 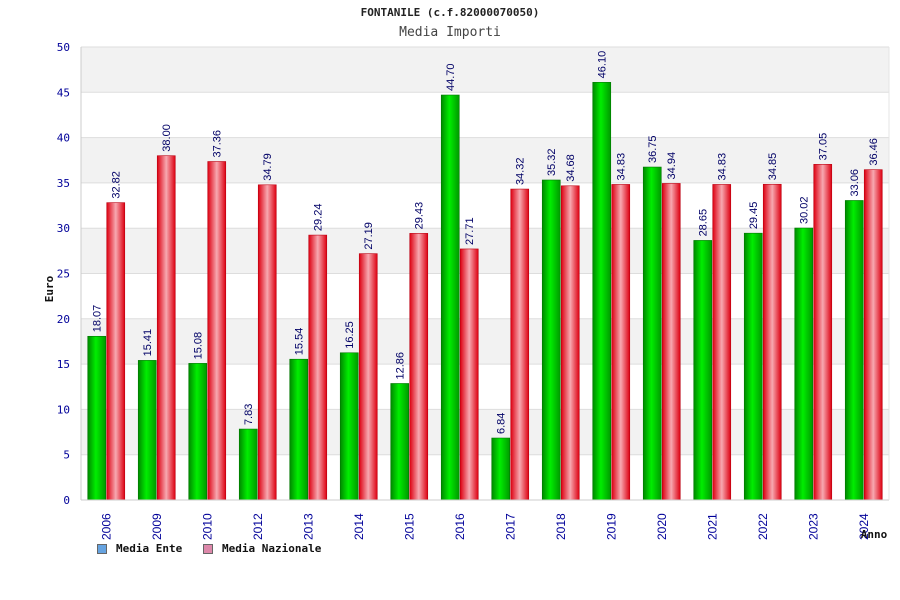 What do you see at coordinates (824, 147) in the screenshot?
I see `data-label-nazionale-2023: 37.05` at bounding box center [824, 147].